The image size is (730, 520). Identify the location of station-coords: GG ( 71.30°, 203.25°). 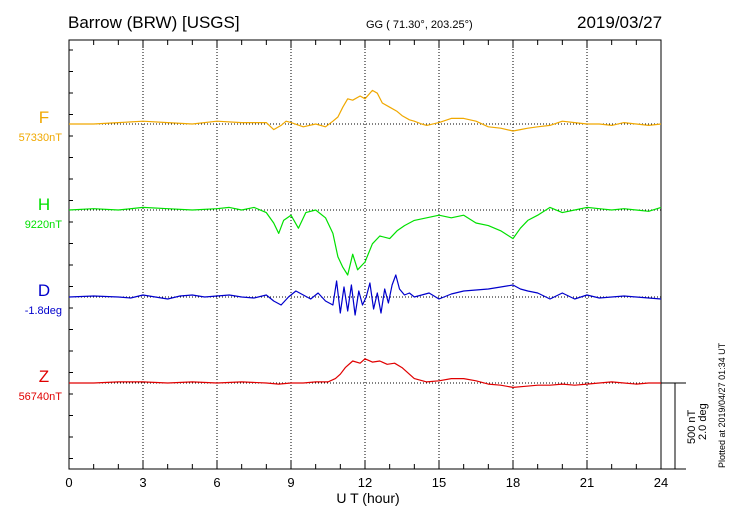
(419, 25).